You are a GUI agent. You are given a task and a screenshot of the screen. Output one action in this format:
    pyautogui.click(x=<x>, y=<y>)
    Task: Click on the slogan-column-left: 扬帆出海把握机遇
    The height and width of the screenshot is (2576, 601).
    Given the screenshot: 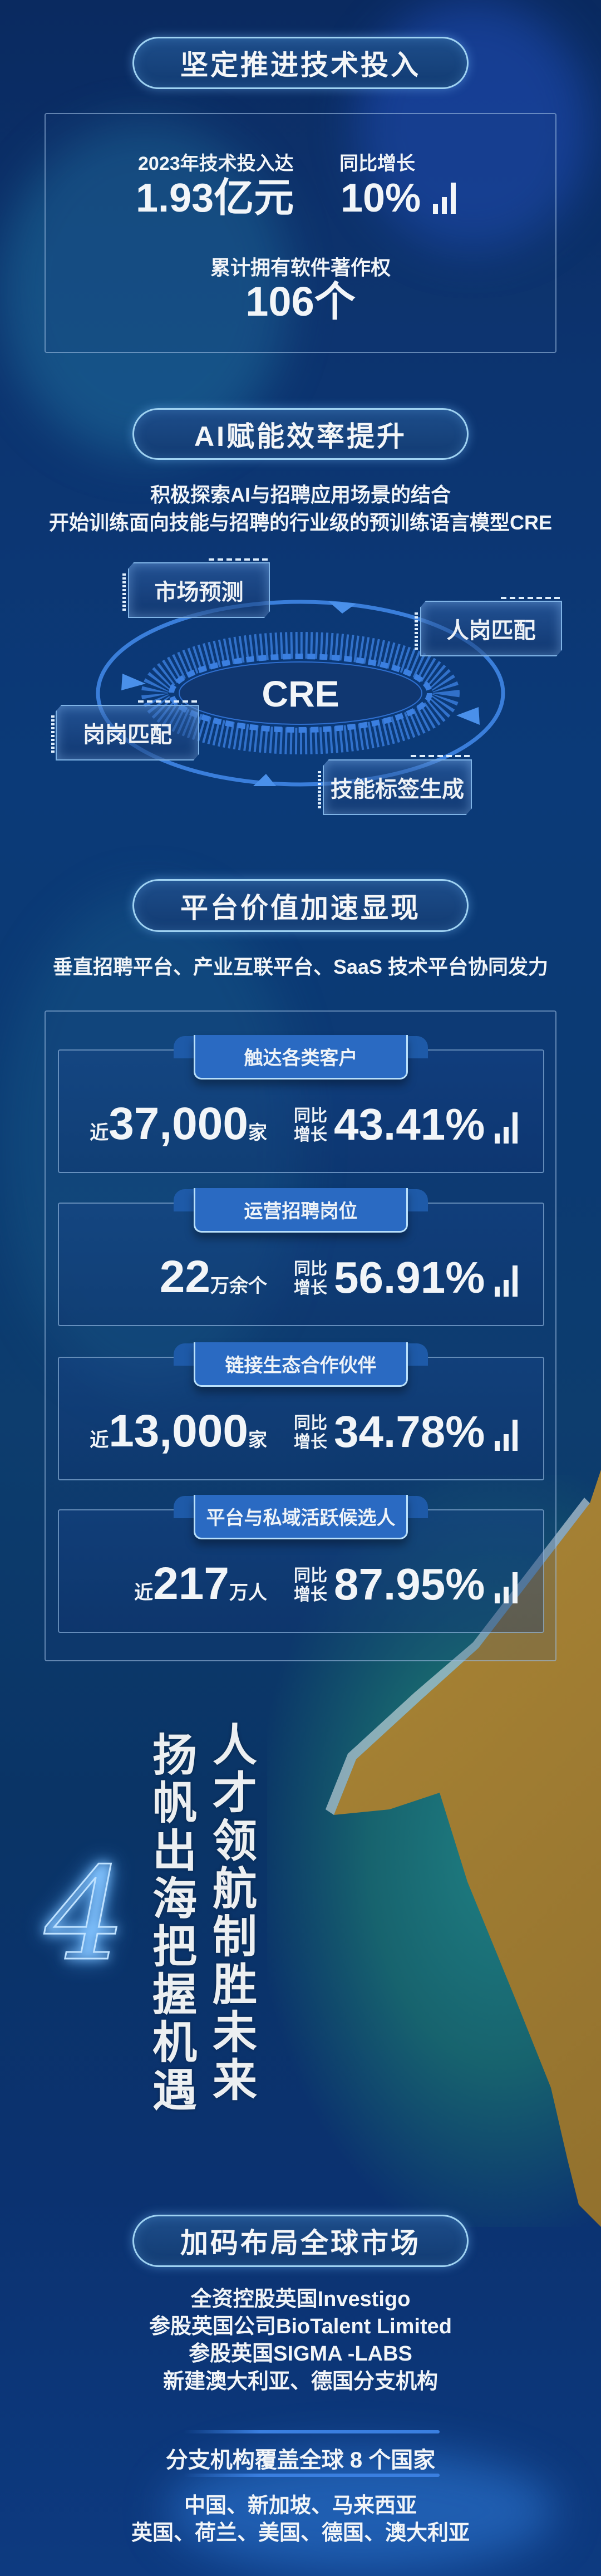 What is the action you would take?
    pyautogui.click(x=171, y=1922)
    